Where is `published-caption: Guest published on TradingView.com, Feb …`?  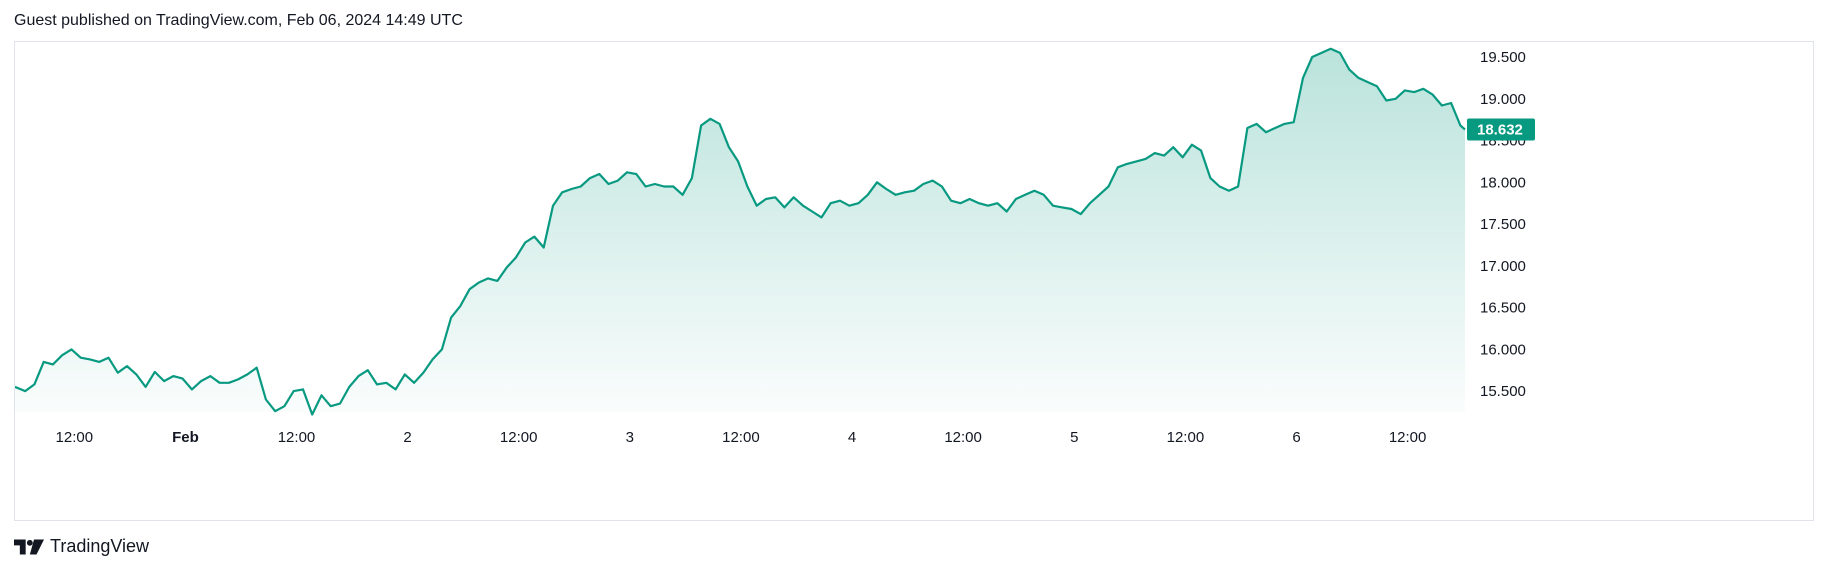
published-caption: Guest published on TradingView.com, Feb … is located at coordinates (238, 20).